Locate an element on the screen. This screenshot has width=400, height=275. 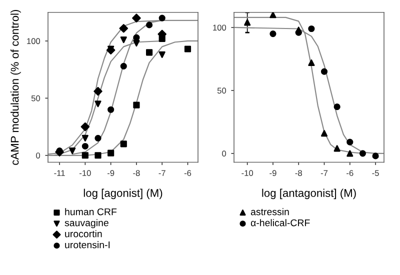
x-tick-label: -11 is located at coordinates (59, 173).